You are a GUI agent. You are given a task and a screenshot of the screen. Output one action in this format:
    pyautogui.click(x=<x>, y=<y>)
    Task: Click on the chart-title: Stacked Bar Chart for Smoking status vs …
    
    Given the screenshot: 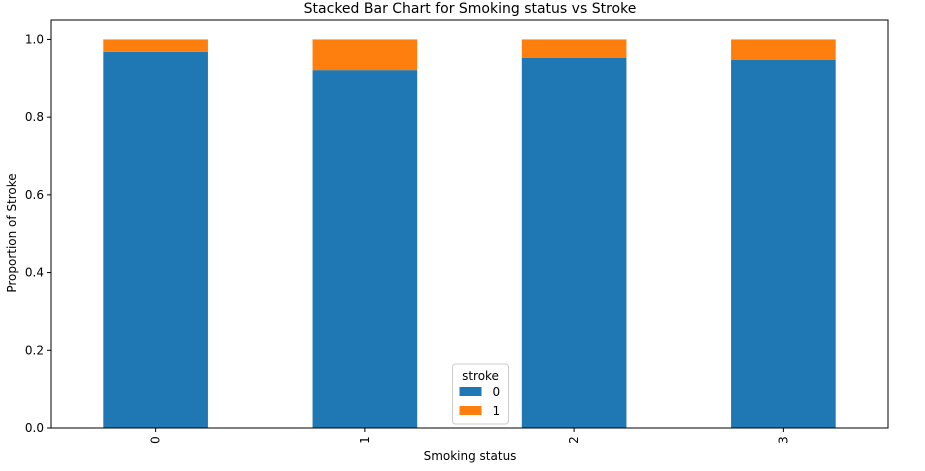 What is the action you would take?
    pyautogui.click(x=470, y=9)
    